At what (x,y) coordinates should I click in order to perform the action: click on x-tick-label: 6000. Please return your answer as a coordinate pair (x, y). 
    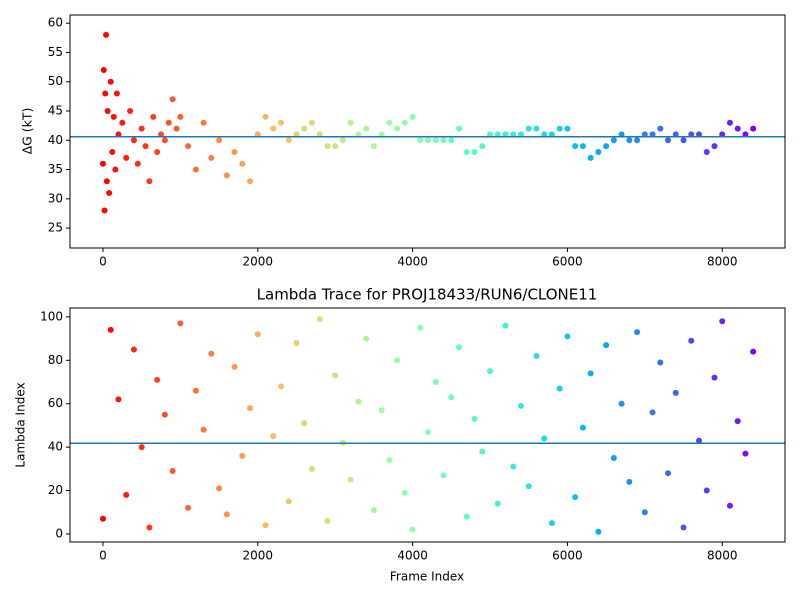
    Looking at the image, I should click on (567, 556).